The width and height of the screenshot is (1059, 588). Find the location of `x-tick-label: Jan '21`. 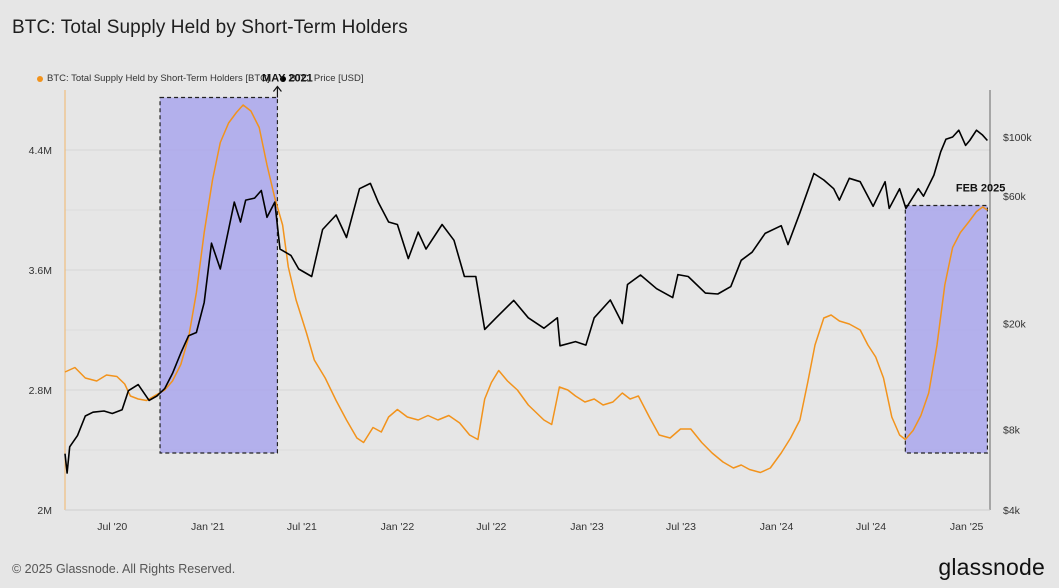

x-tick-label: Jan '21 is located at coordinates (208, 527).